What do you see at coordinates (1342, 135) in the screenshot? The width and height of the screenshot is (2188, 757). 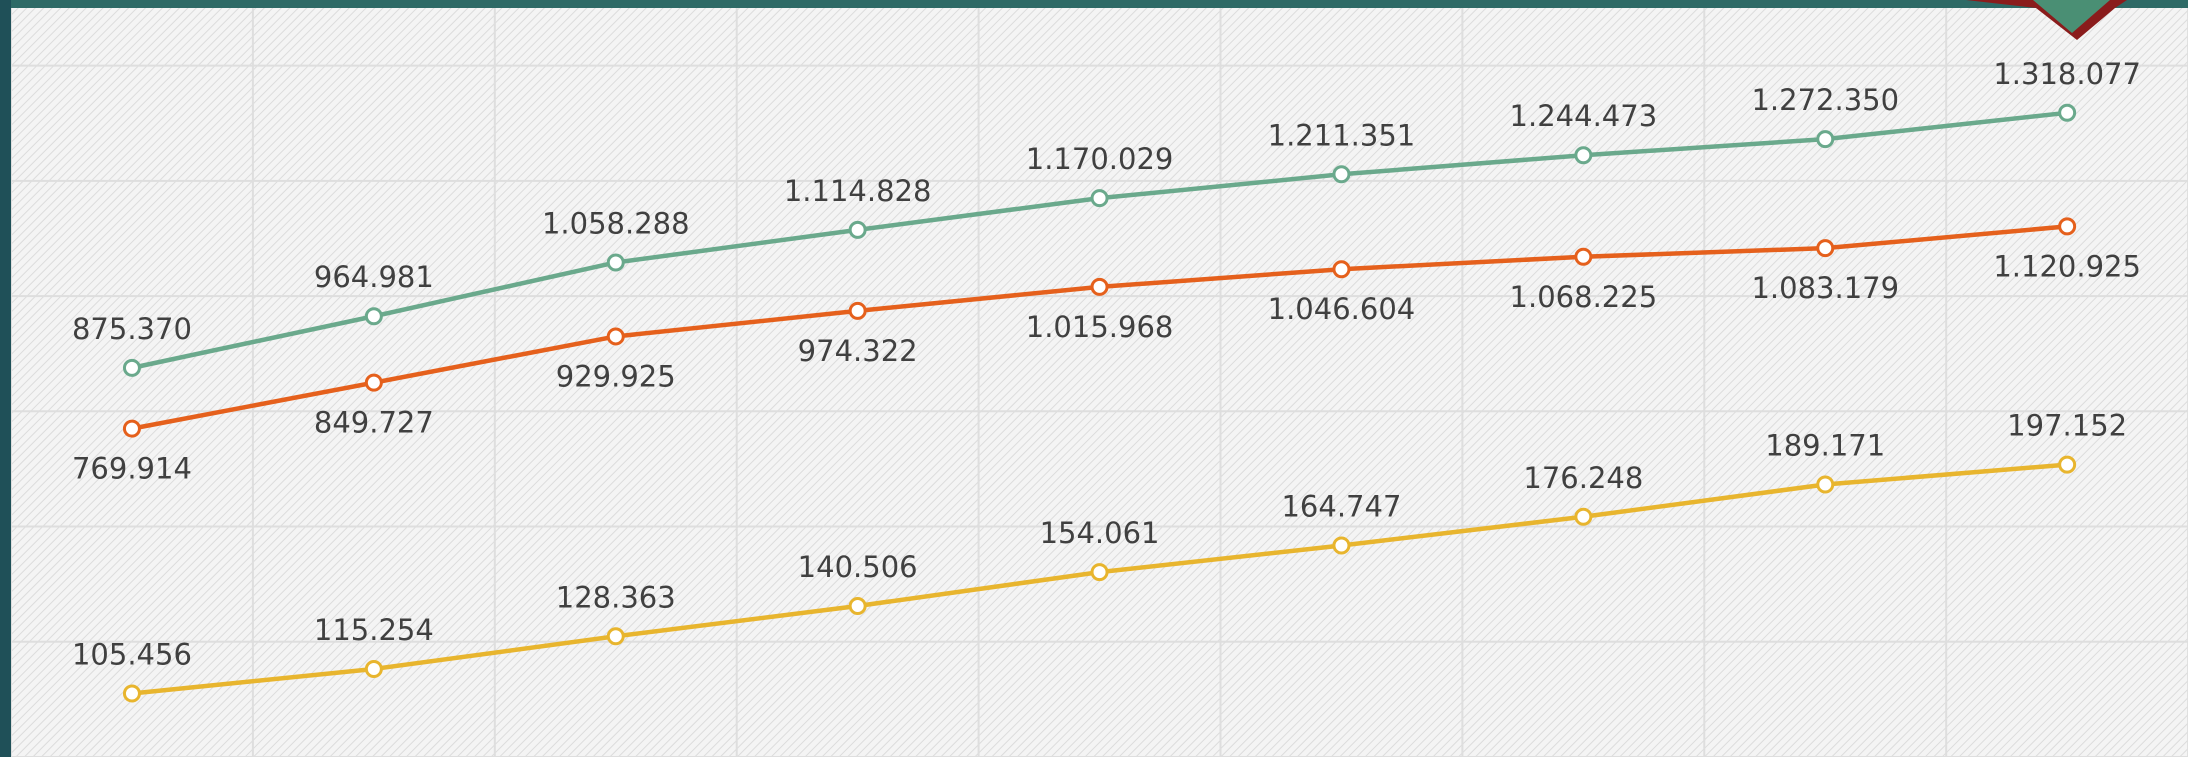 I see `data-label: 1.211.351` at bounding box center [1342, 135].